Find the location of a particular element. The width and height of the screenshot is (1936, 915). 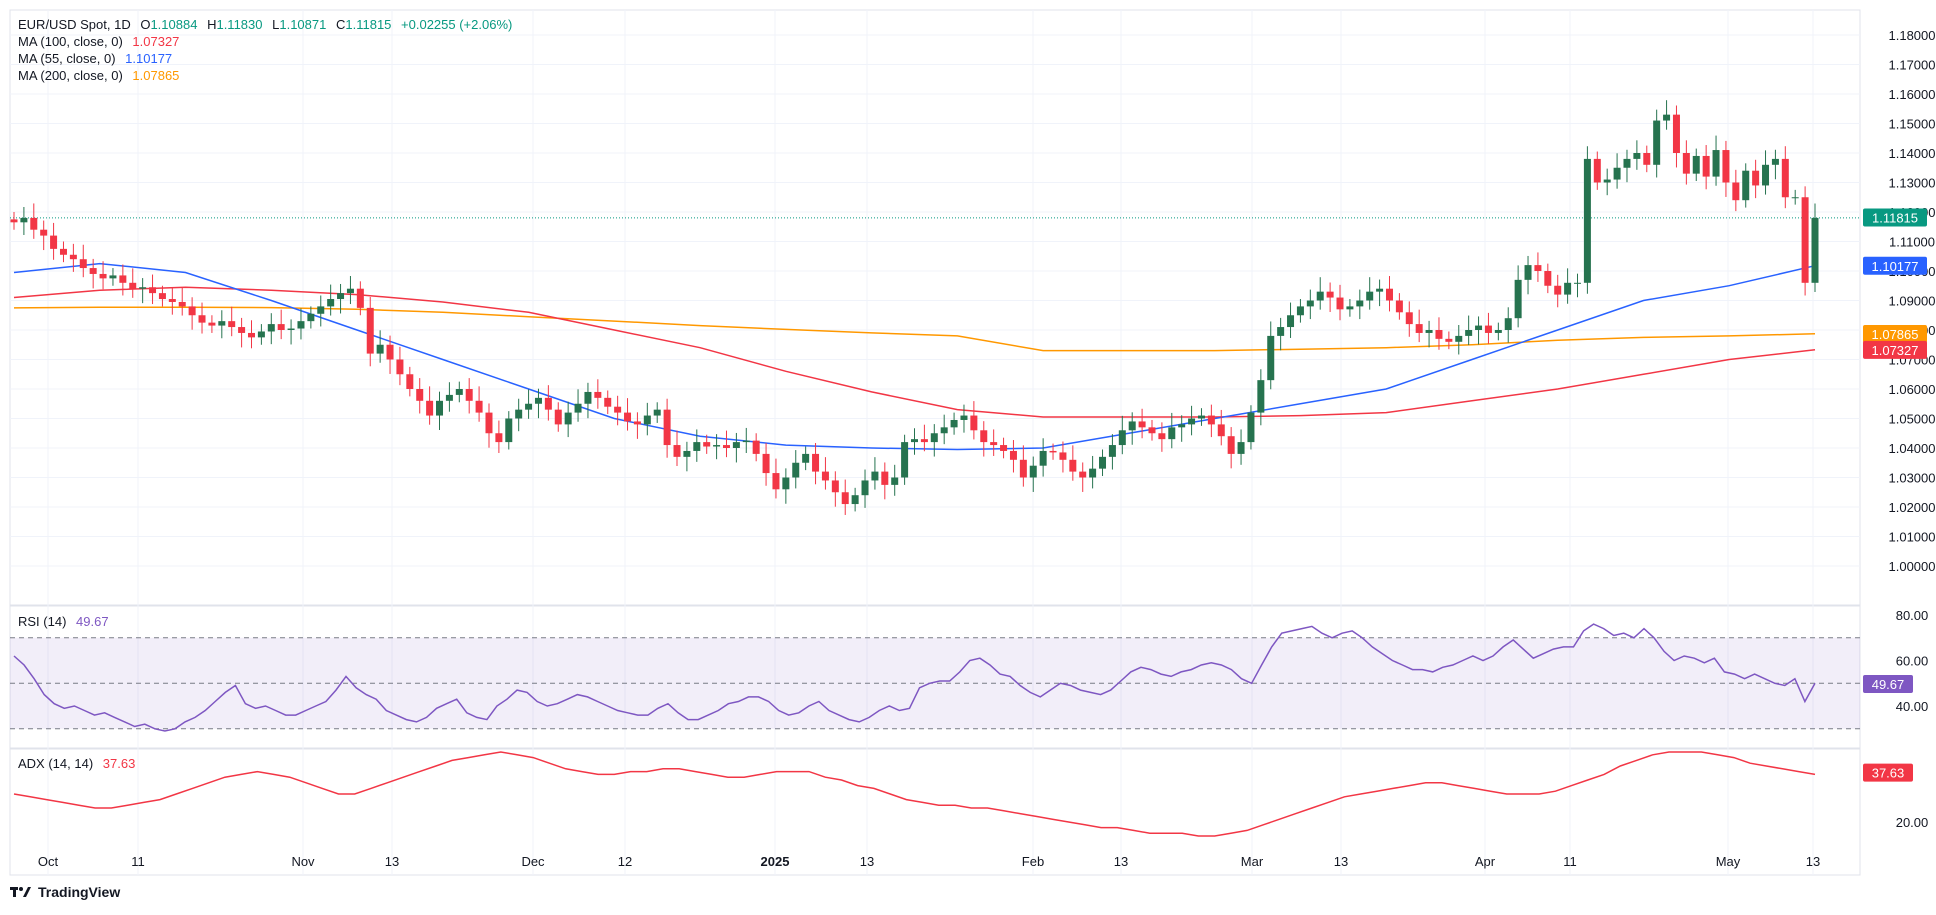

brand-name: TradingView is located at coordinates (79, 892).